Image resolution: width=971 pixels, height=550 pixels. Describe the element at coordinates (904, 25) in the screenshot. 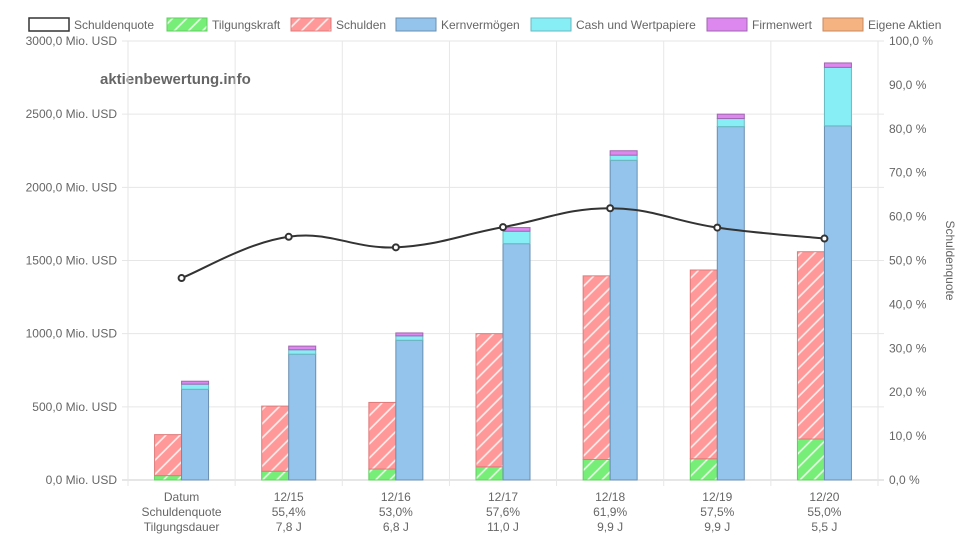

I see `legend-label-eigene_aktien: Eigene Aktien` at that location.